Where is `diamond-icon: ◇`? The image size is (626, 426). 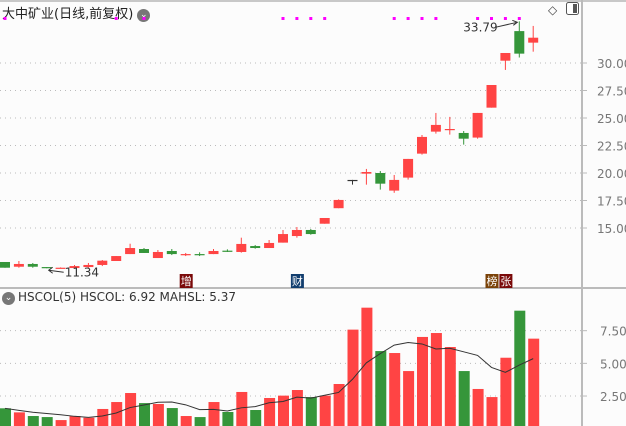 diamond-icon: ◇ is located at coordinates (553, 10).